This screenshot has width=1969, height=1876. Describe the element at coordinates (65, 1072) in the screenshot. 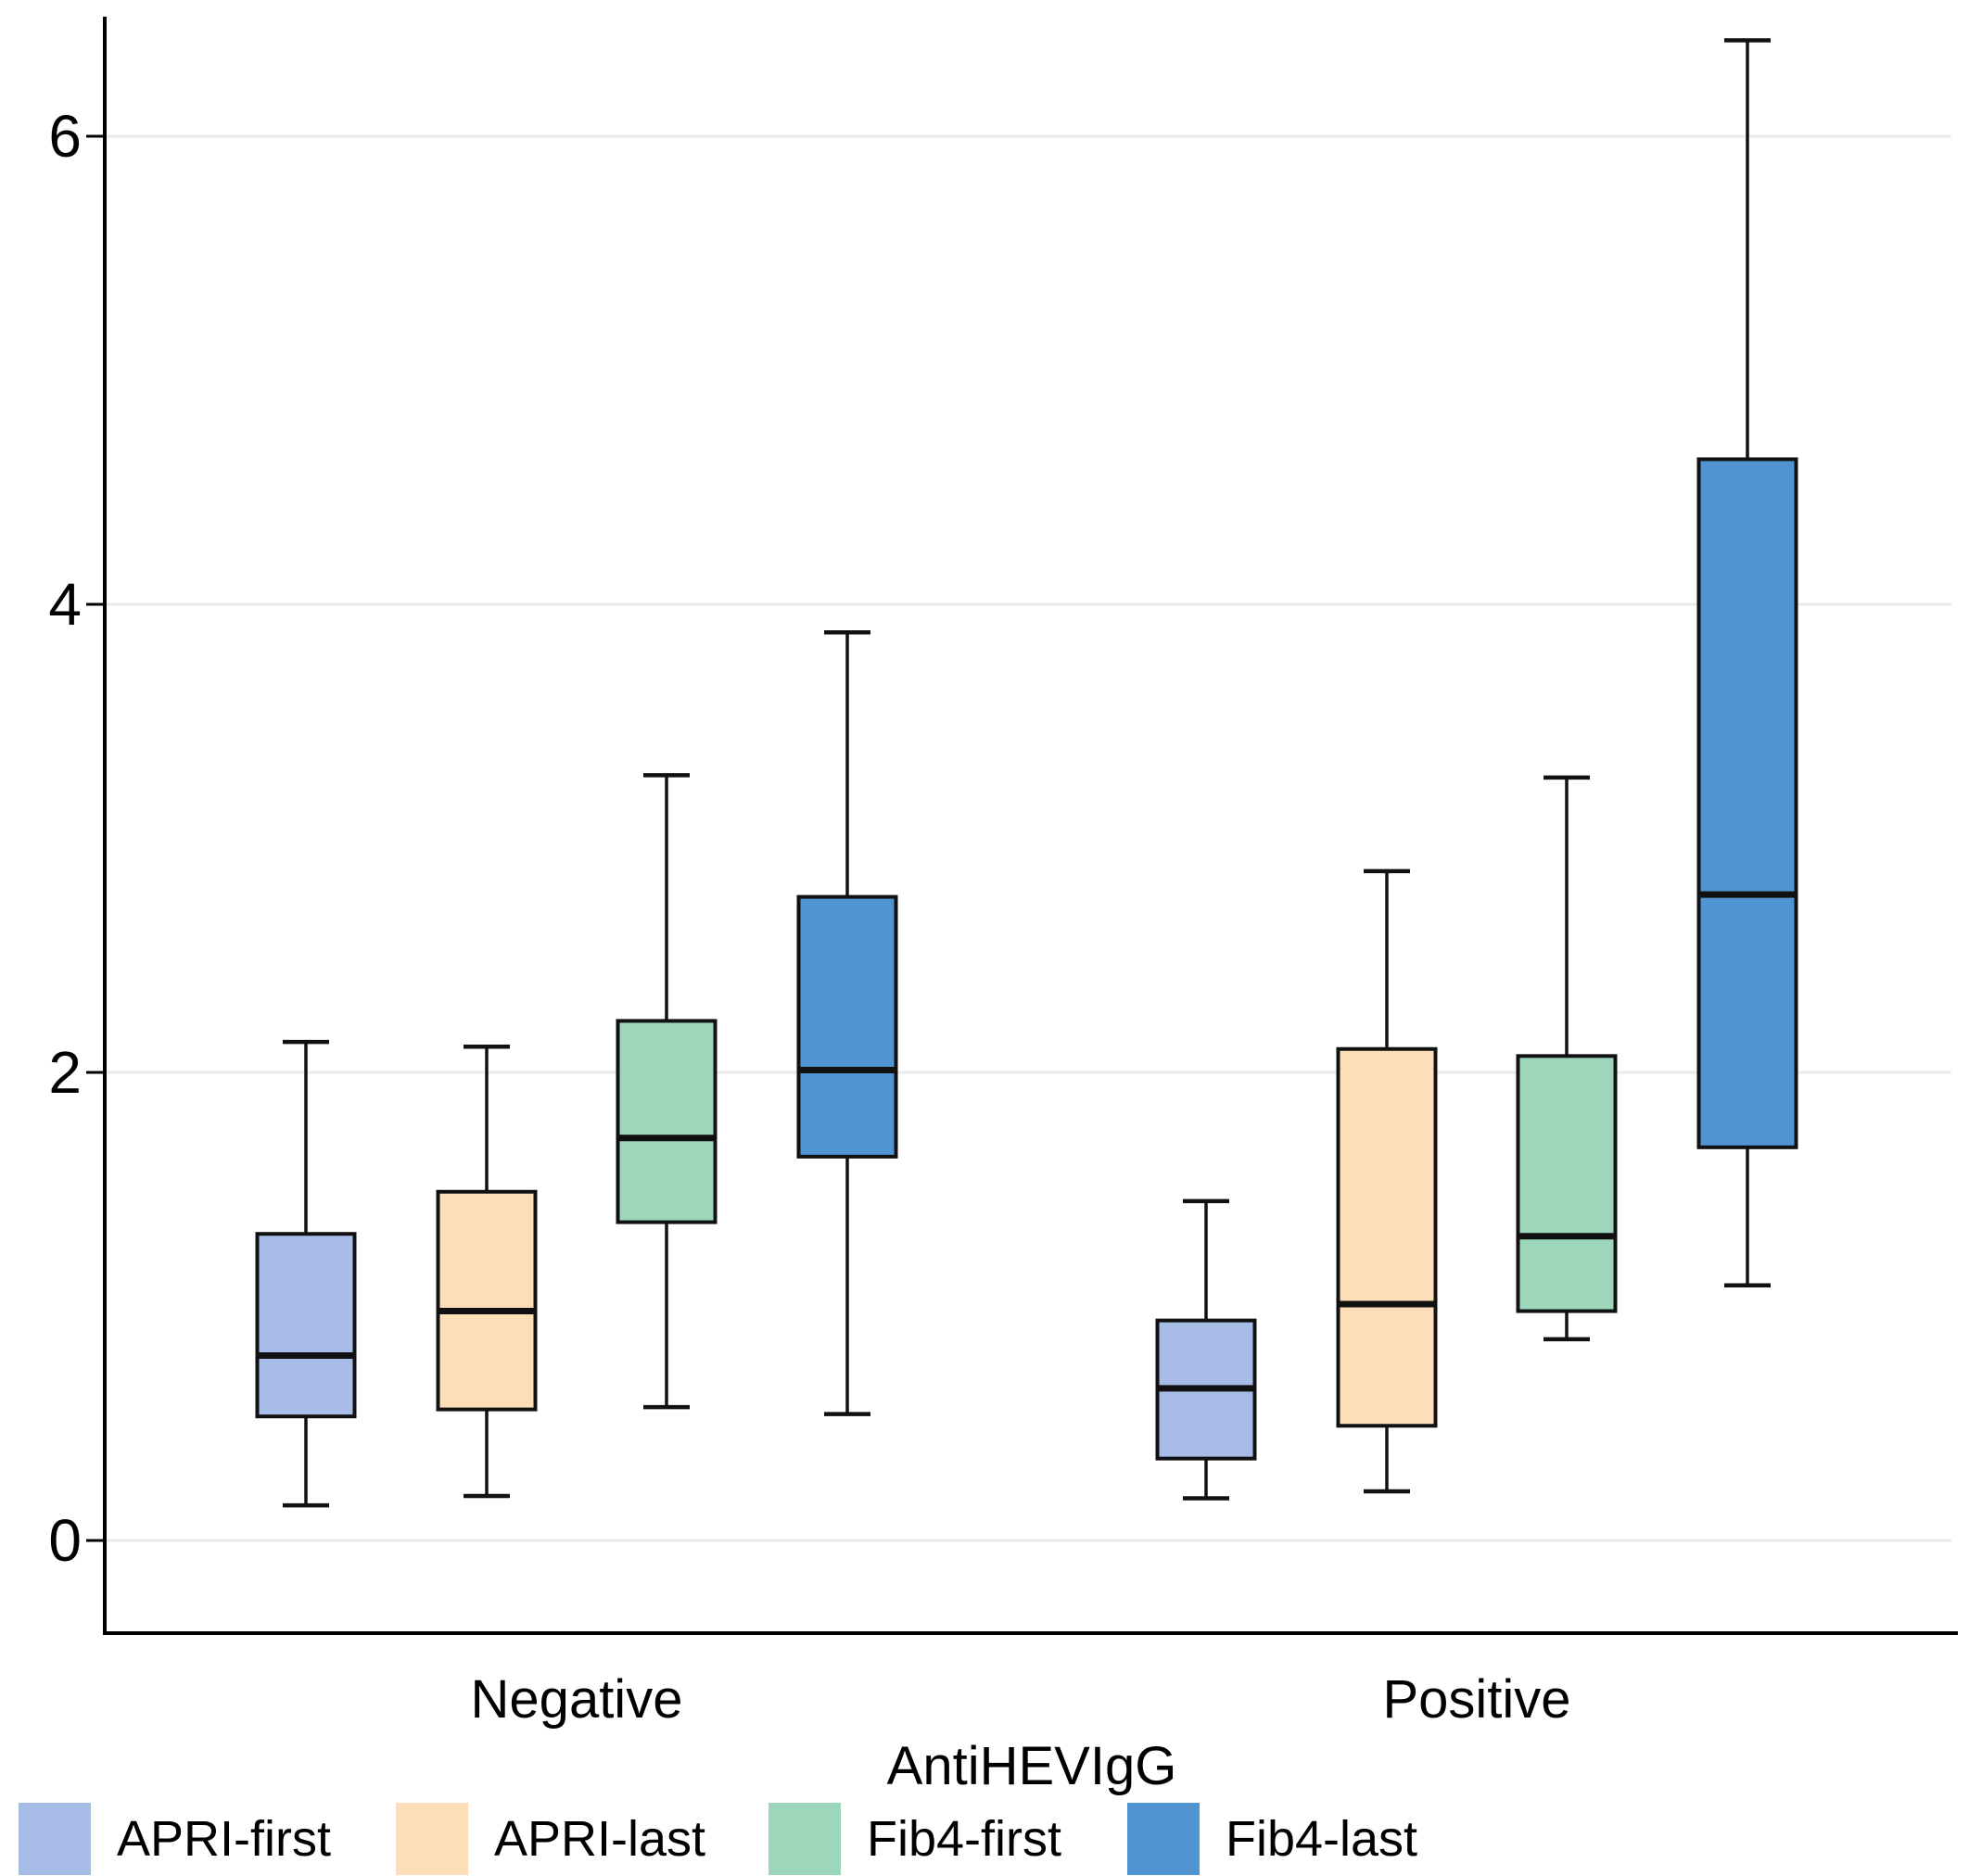

I see `y-tick-label: 2` at that location.